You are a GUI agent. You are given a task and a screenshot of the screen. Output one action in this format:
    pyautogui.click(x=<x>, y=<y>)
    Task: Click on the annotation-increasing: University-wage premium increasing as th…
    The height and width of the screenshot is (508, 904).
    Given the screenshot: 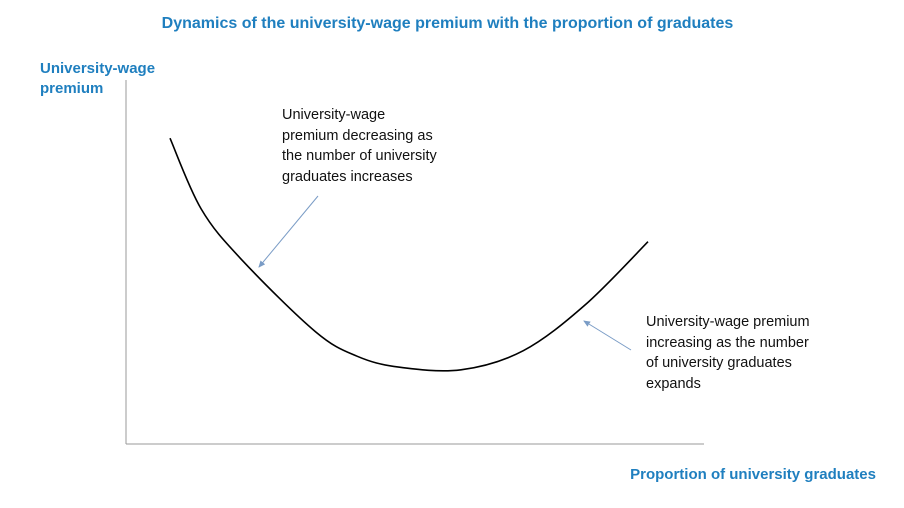 What is the action you would take?
    pyautogui.click(x=728, y=353)
    